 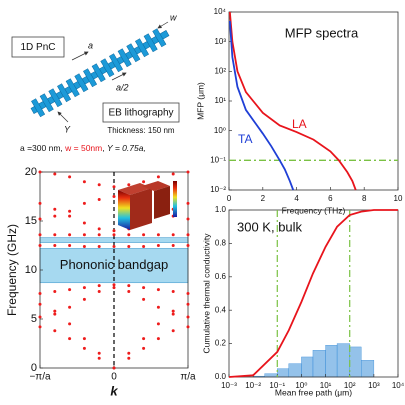 I want to click on y-tick-label: 10³, so click(x=220, y=41).